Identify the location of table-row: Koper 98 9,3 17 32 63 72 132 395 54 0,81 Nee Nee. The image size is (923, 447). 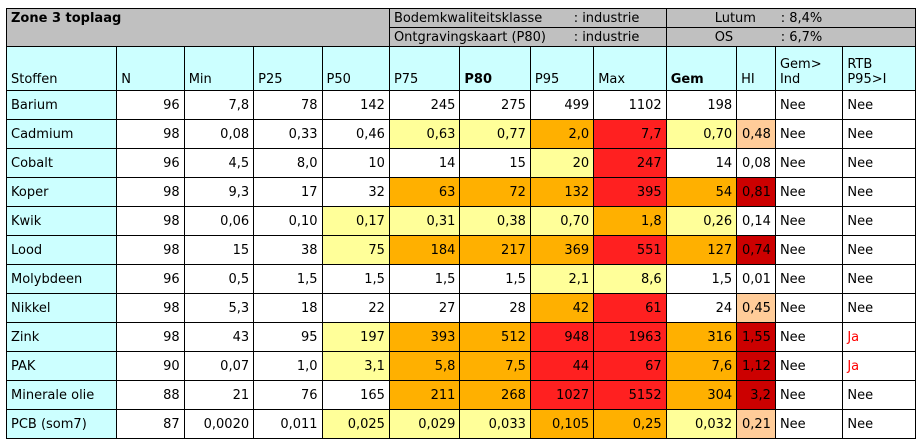
(460, 192).